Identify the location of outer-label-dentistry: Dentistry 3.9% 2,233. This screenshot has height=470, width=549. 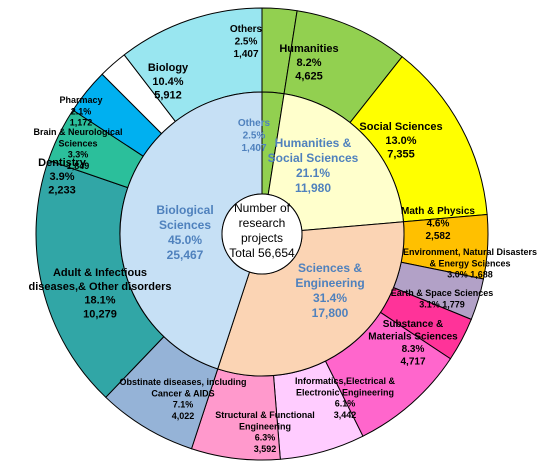
(62, 177).